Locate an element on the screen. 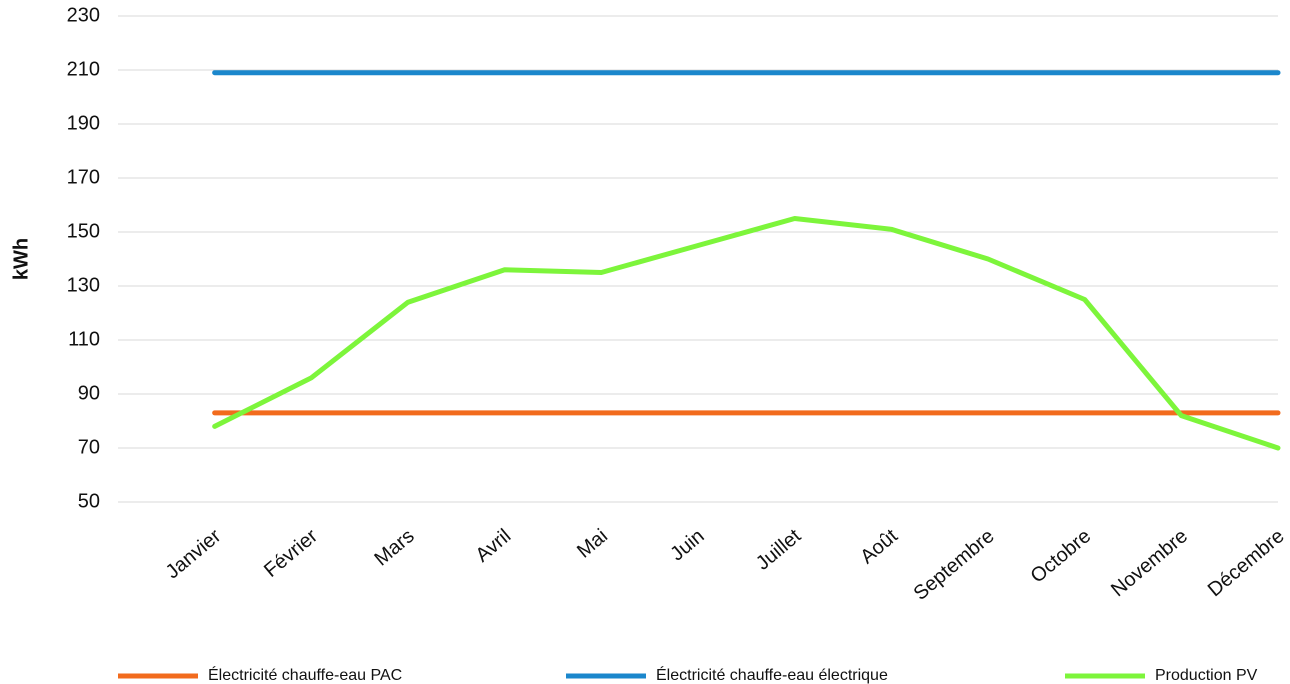 The image size is (1290, 684). x-tick-label: Août is located at coordinates (879, 547).